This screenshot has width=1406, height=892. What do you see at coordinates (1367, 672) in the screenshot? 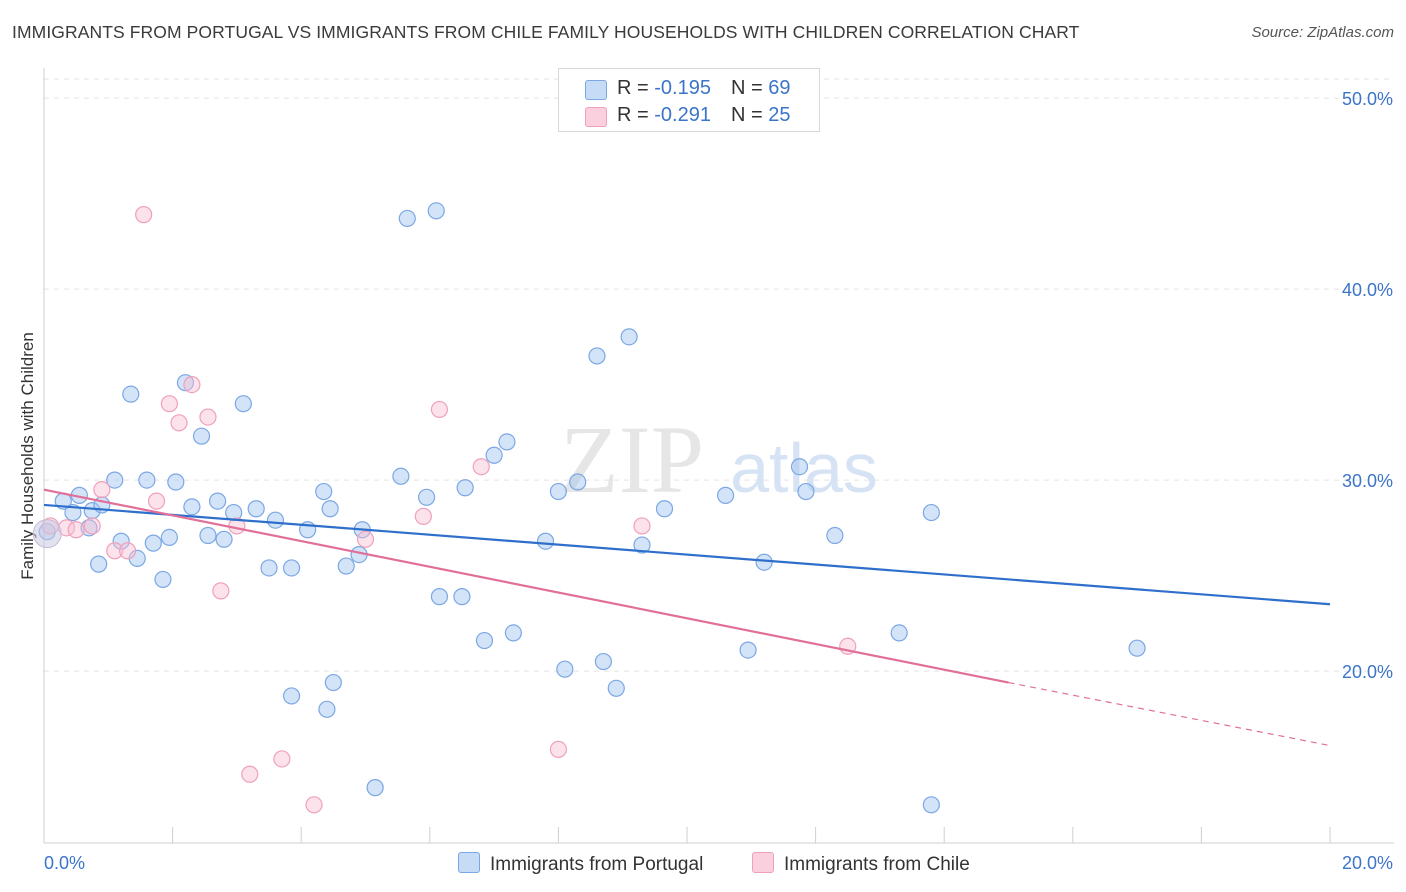
I see `y-tick-label-20: 20.0%` at bounding box center [1367, 672].